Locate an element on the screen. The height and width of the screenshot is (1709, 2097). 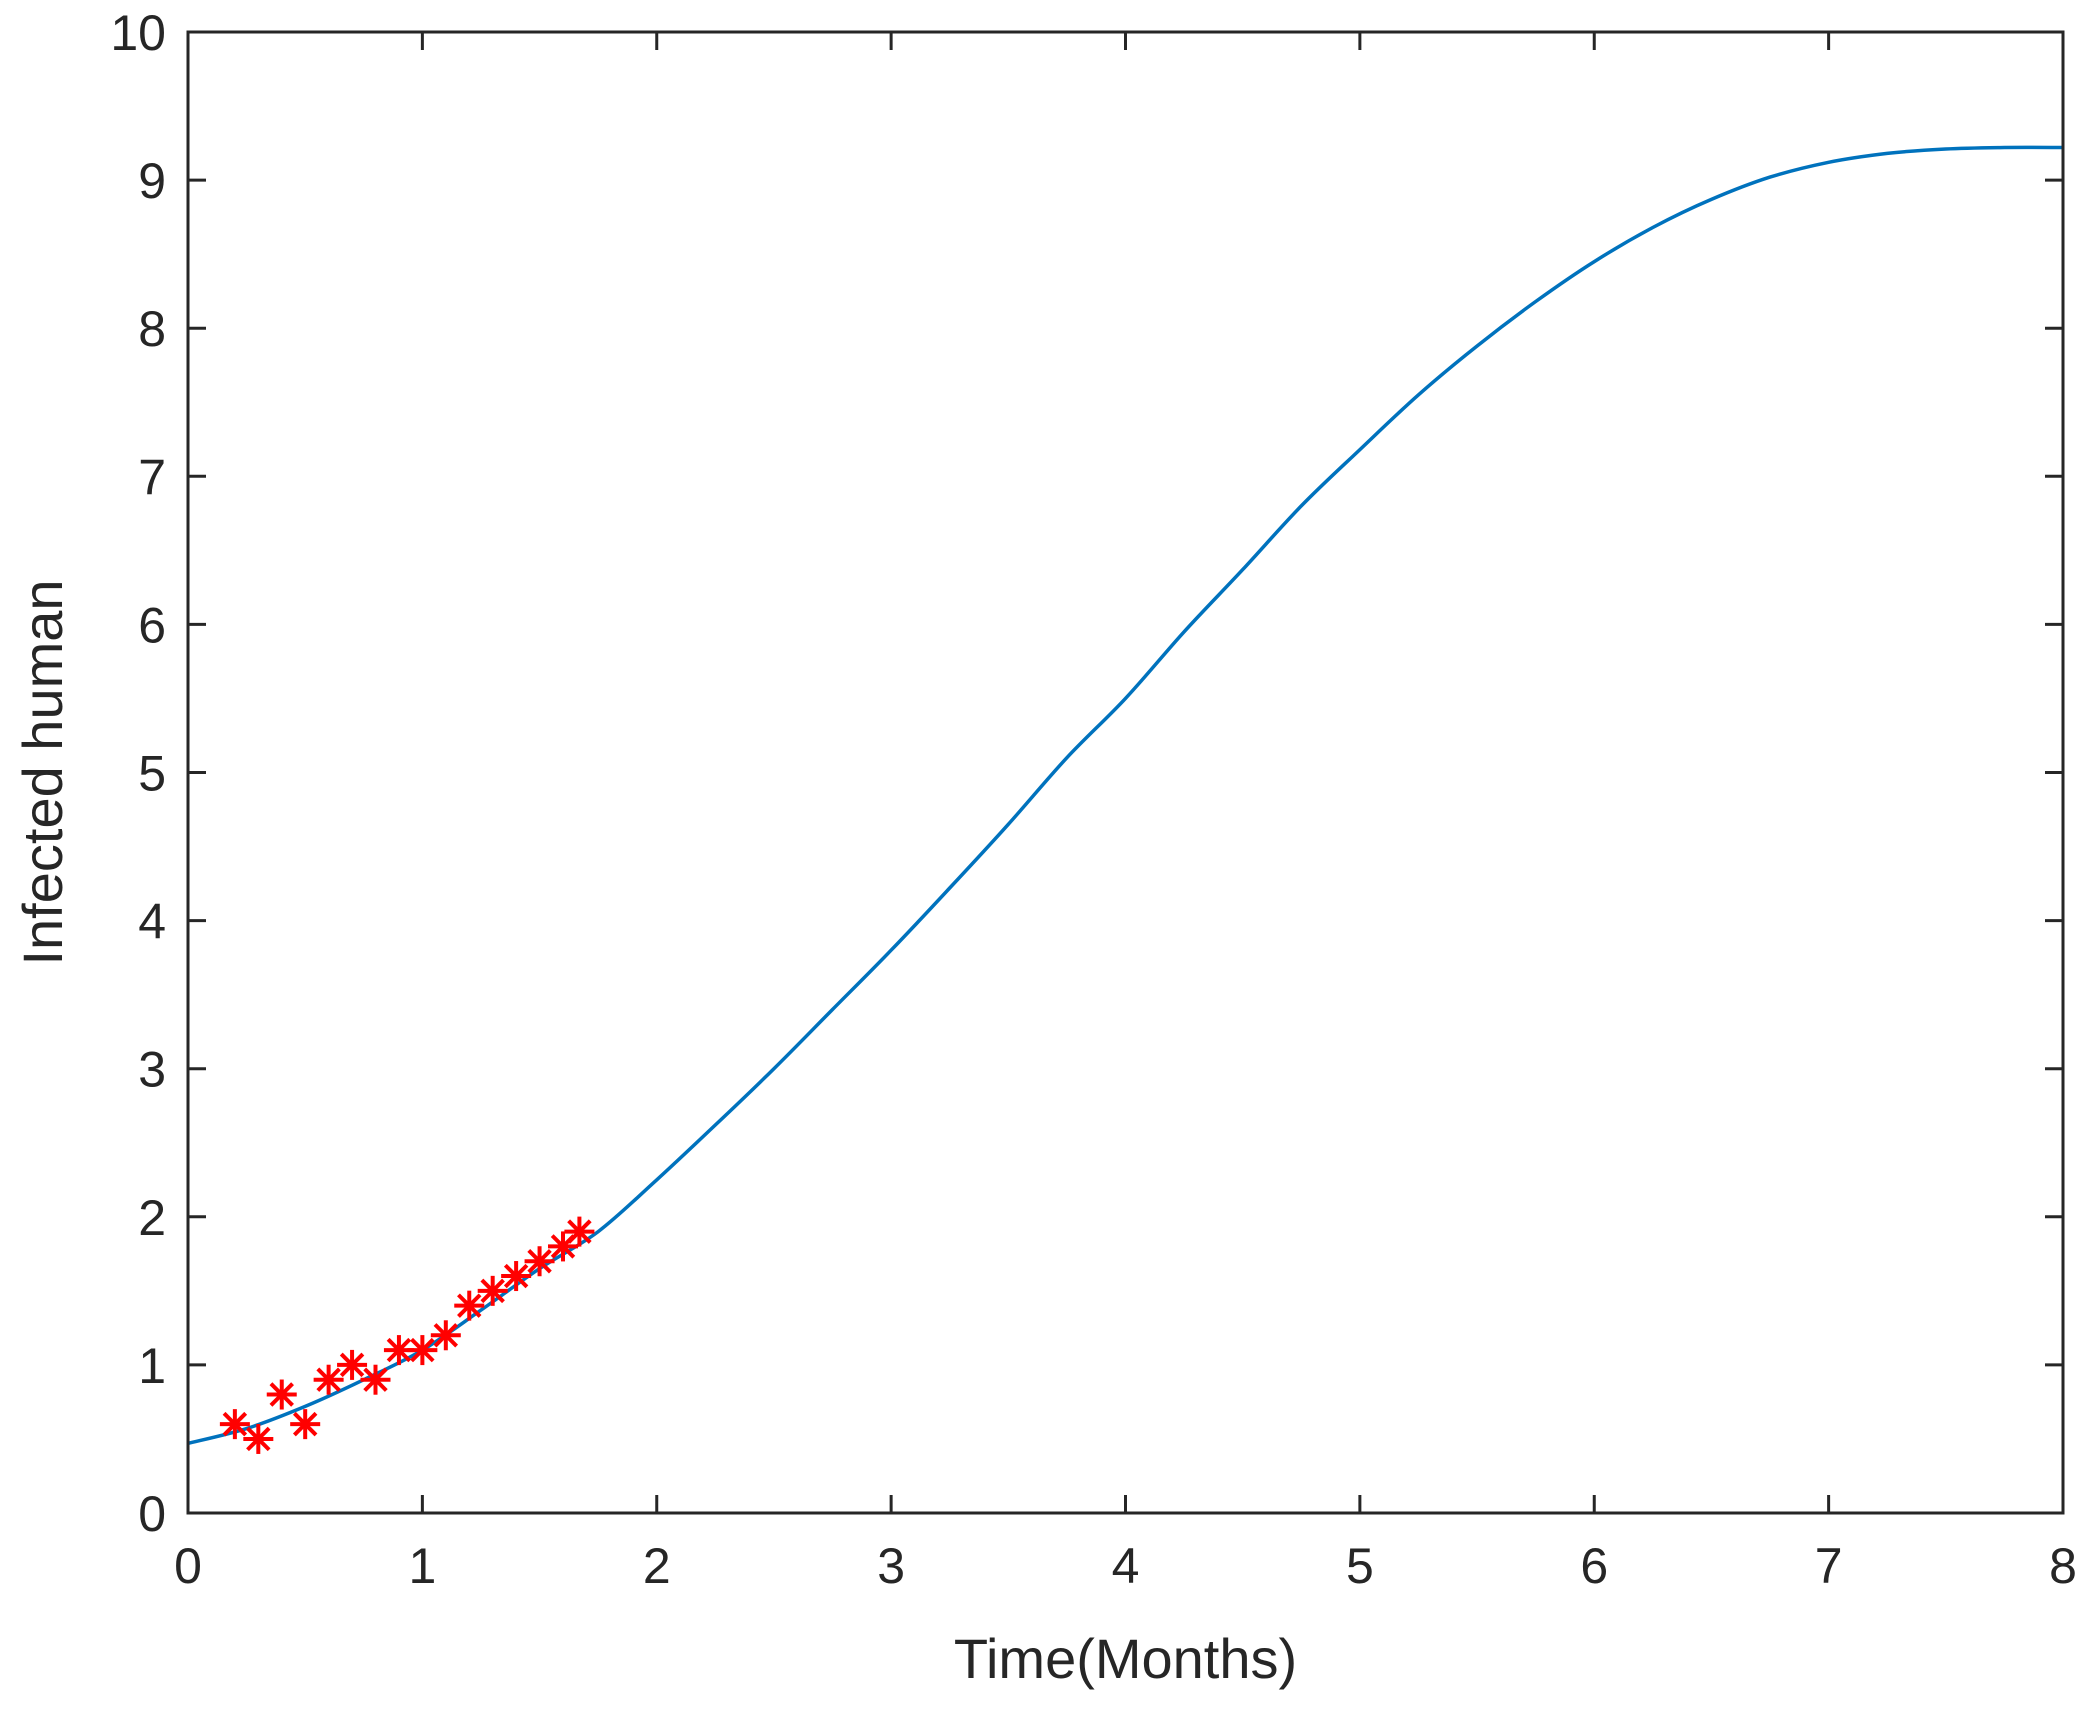
x-tick-label: 6 is located at coordinates (1594, 1566).